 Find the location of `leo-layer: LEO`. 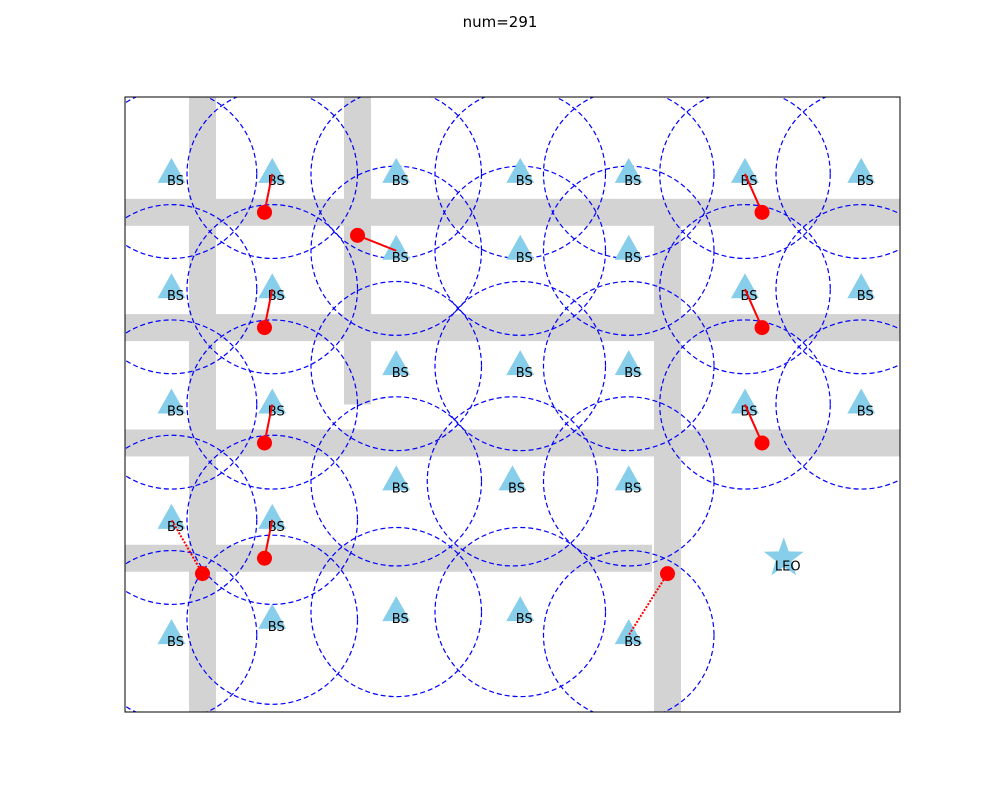

leo-layer: LEO is located at coordinates (783, 556).